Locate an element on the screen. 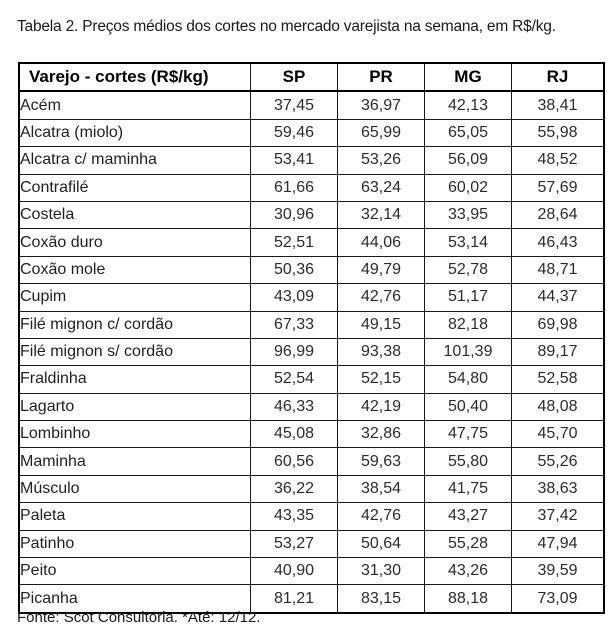 The height and width of the screenshot is (642, 611). price-cell: 36,97 is located at coordinates (381, 105).